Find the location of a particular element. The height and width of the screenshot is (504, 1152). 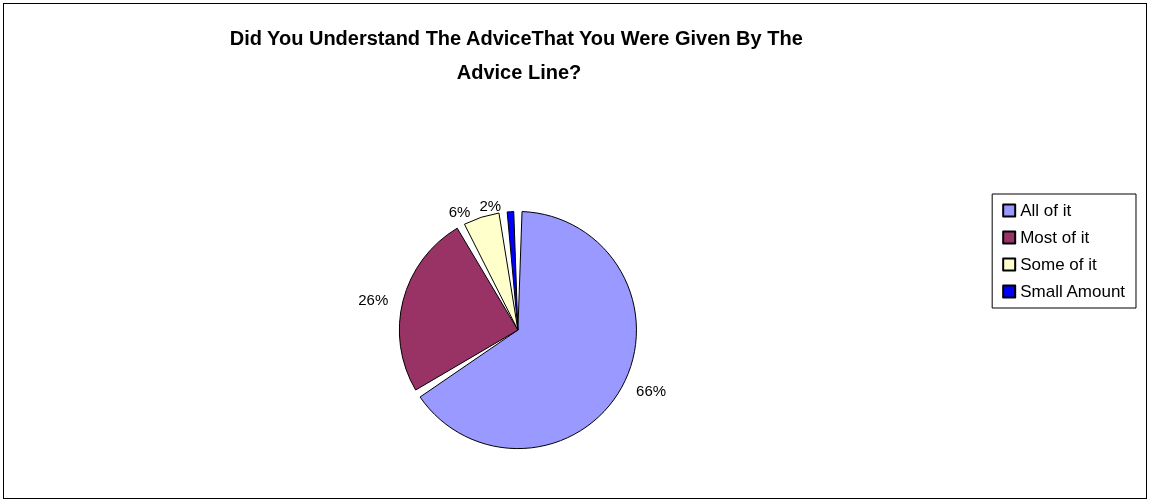

legend-label: Small Amount is located at coordinates (1073, 291).